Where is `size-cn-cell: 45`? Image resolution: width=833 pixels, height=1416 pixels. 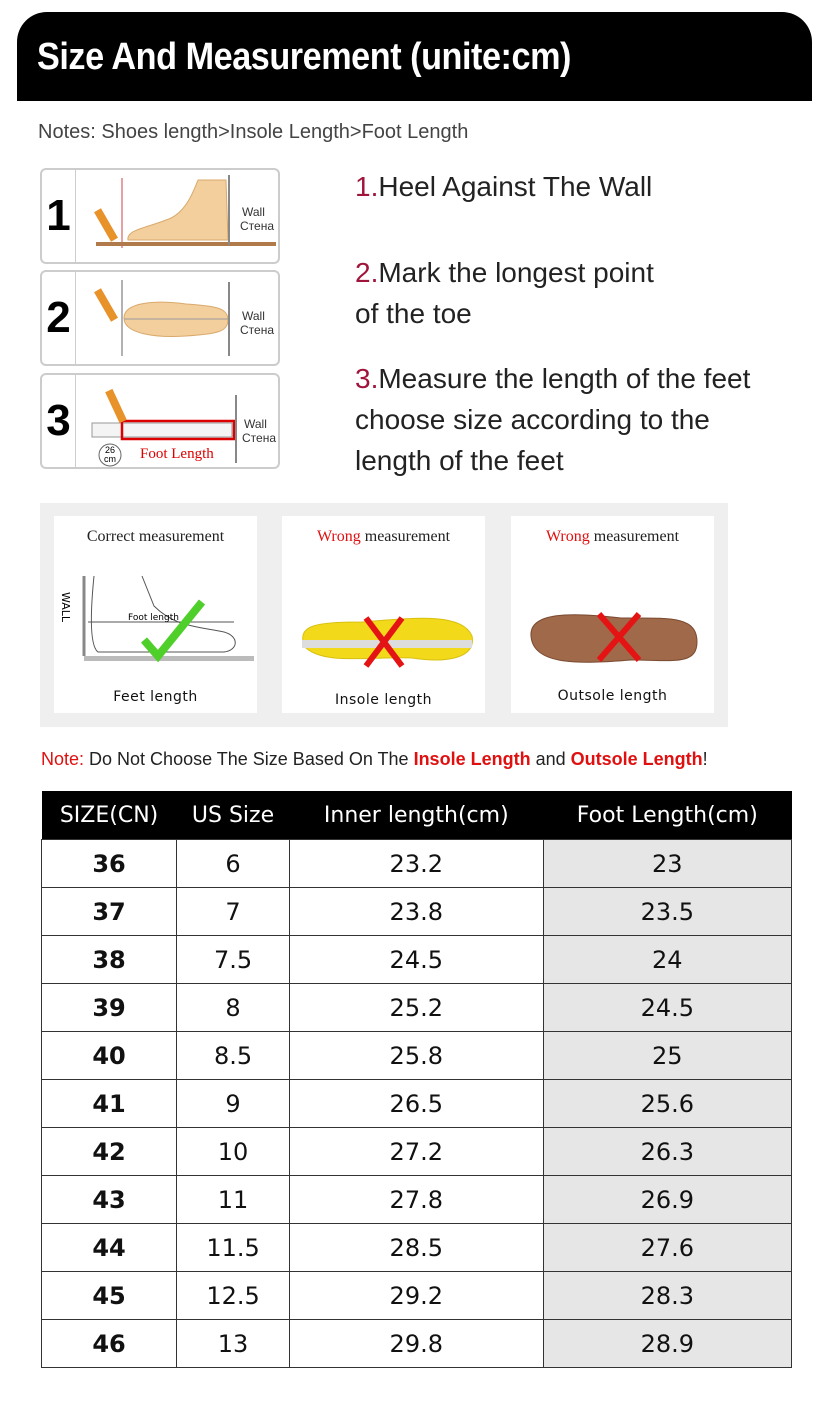 size-cn-cell: 45 is located at coordinates (109, 1295).